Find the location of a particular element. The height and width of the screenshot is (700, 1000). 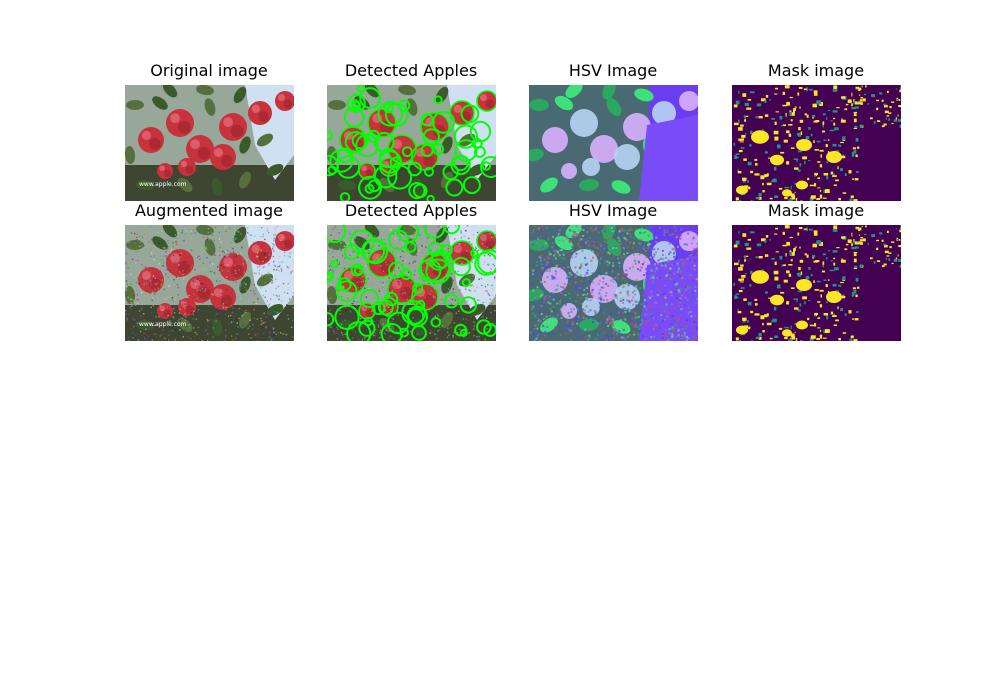

hsv-image is located at coordinates (613, 143).